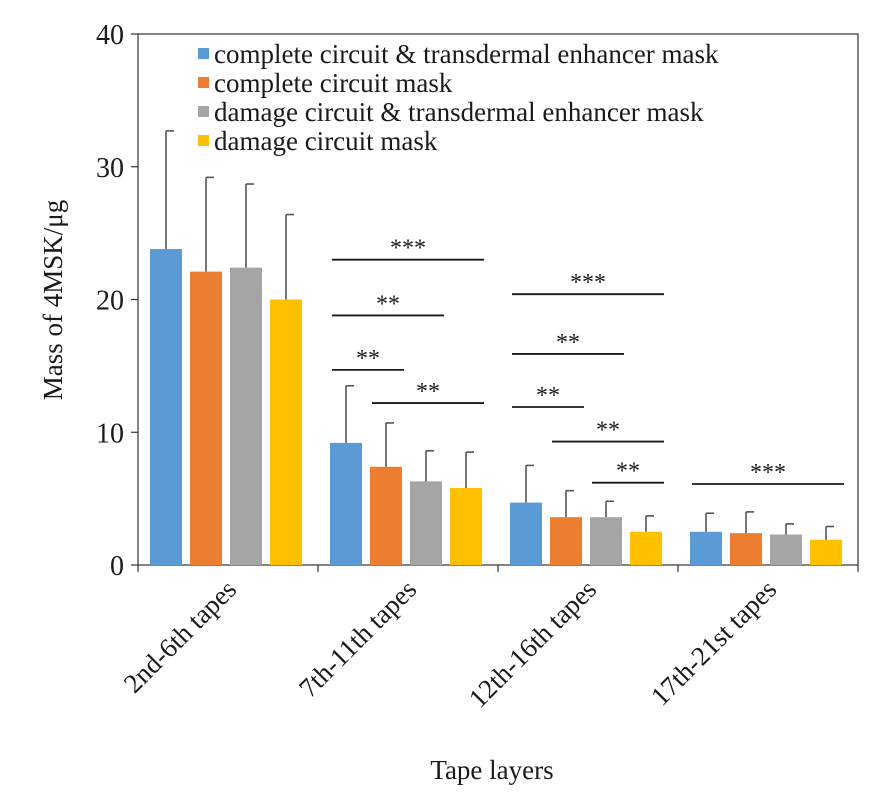 The width and height of the screenshot is (886, 798). I want to click on x-tick-label: 7th-11th tapes, so click(357, 638).